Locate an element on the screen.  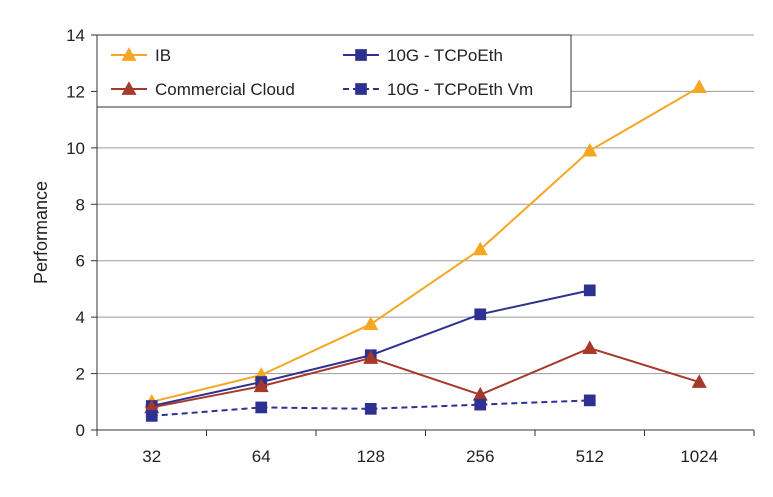
legend-box is located at coordinates (334, 71).